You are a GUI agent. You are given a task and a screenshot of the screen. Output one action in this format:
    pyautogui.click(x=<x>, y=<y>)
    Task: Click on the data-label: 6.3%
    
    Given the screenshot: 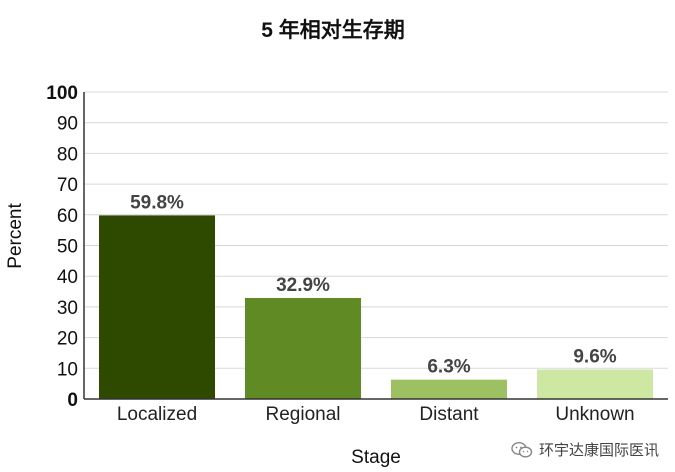 What is the action you would take?
    pyautogui.click(x=448, y=367)
    